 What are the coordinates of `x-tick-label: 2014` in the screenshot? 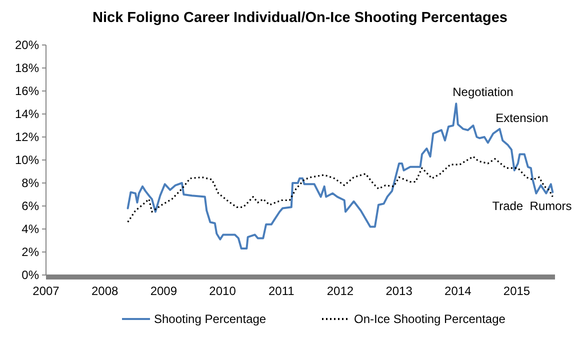 It's located at (458, 291).